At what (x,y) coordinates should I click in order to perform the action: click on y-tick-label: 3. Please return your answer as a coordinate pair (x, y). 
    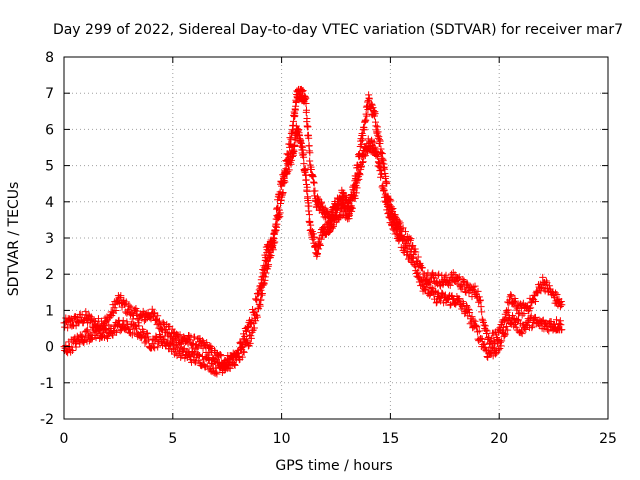
    Looking at the image, I should click on (49, 239).